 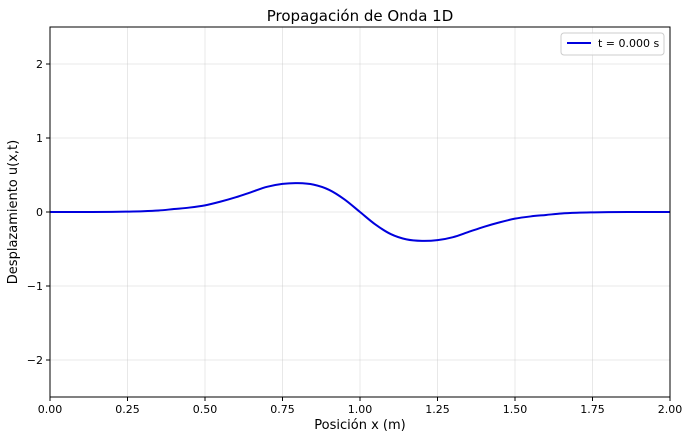 What do you see at coordinates (360, 16) in the screenshot?
I see `chart-title: Propagación de Onda 1D` at bounding box center [360, 16].